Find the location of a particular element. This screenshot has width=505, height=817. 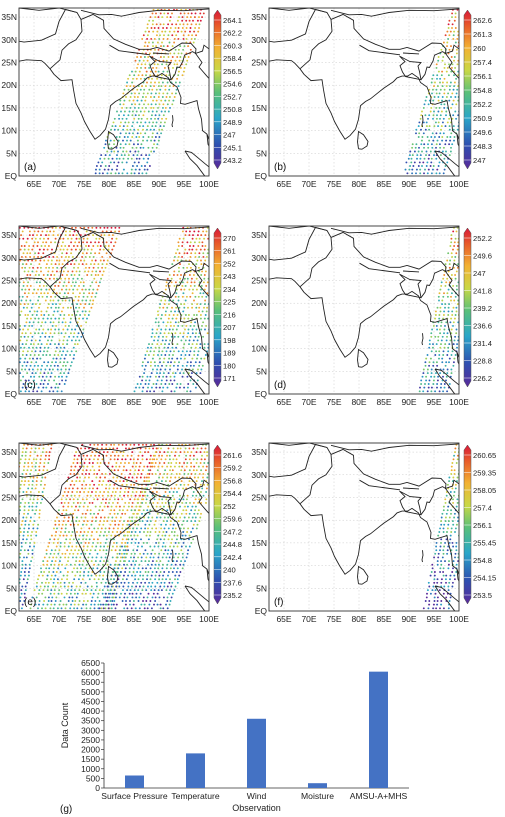

colorbar-label: 262.6 is located at coordinates (482, 20).